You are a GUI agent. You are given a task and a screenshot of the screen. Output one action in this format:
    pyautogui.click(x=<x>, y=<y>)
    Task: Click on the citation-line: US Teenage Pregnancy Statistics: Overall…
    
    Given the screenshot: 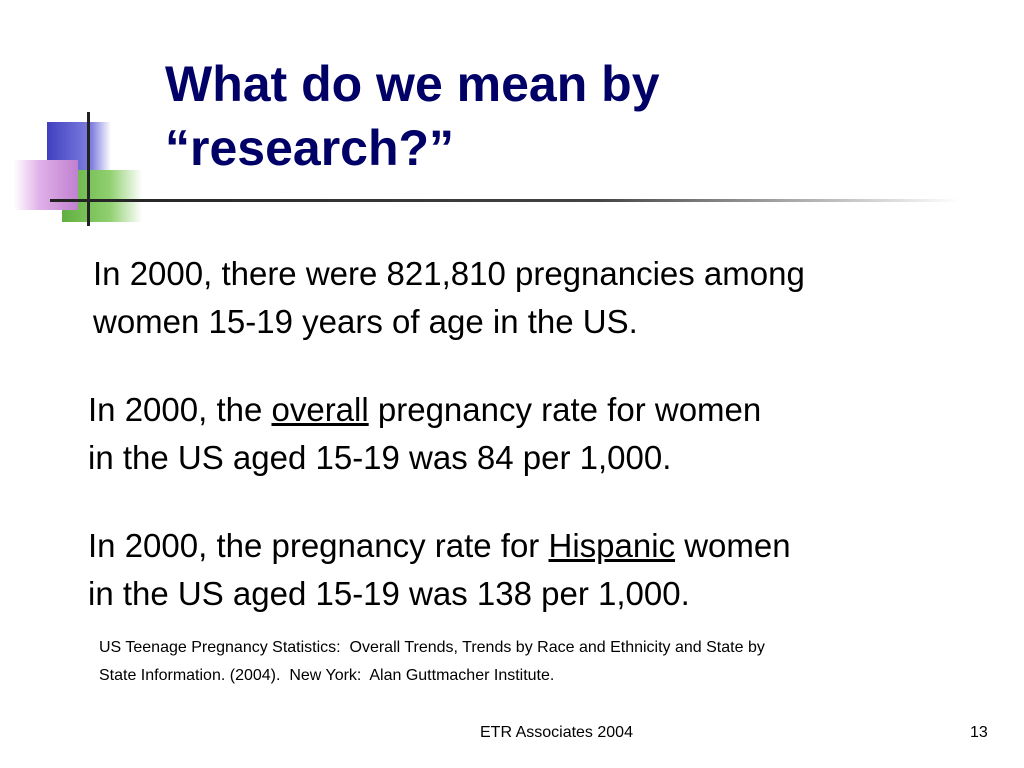 What is the action you would take?
    pyautogui.click(x=432, y=647)
    